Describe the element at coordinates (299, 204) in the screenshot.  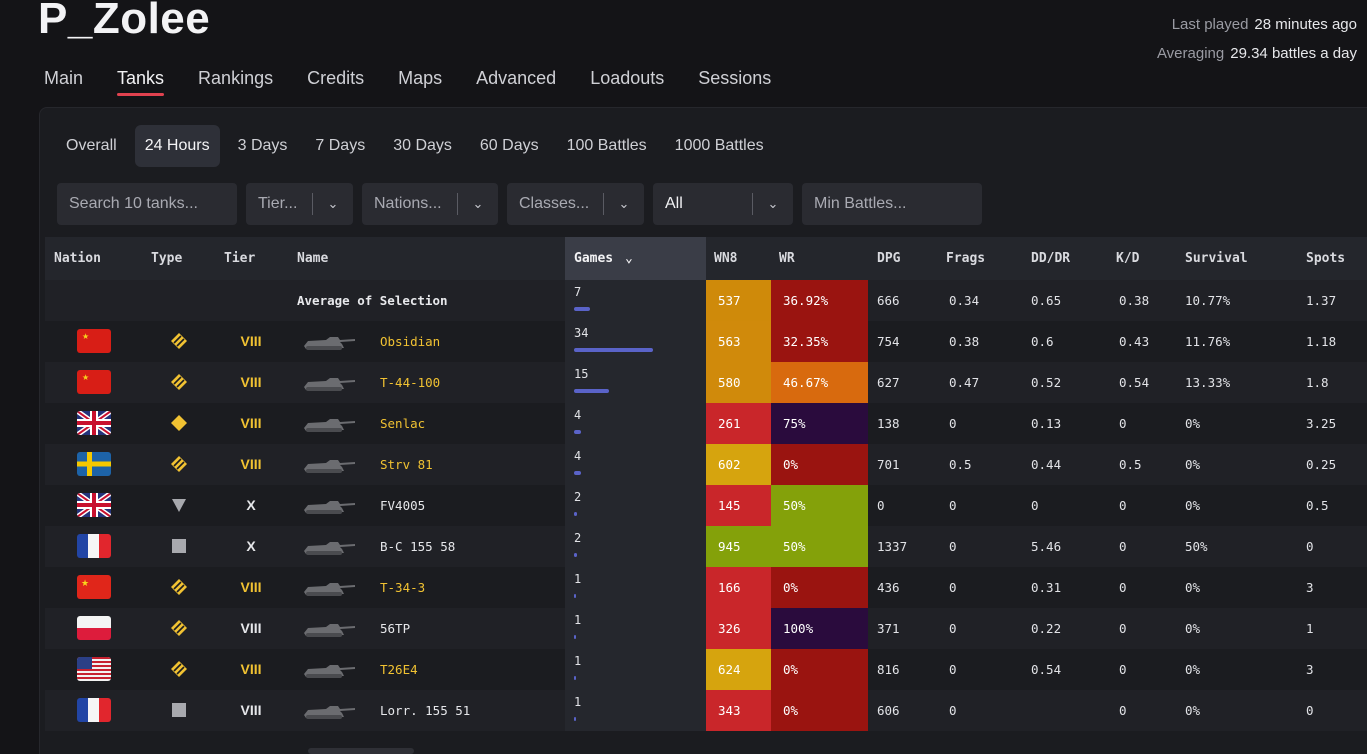
I see `tier-select: Tier... ⌄` at that location.